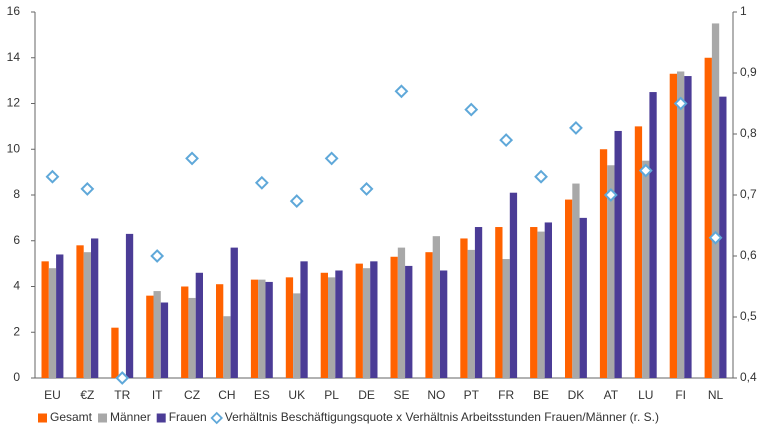 This screenshot has width=768, height=432. Describe the element at coordinates (748, 133) in the screenshot. I see `y2-tick-label: 0,8` at that location.